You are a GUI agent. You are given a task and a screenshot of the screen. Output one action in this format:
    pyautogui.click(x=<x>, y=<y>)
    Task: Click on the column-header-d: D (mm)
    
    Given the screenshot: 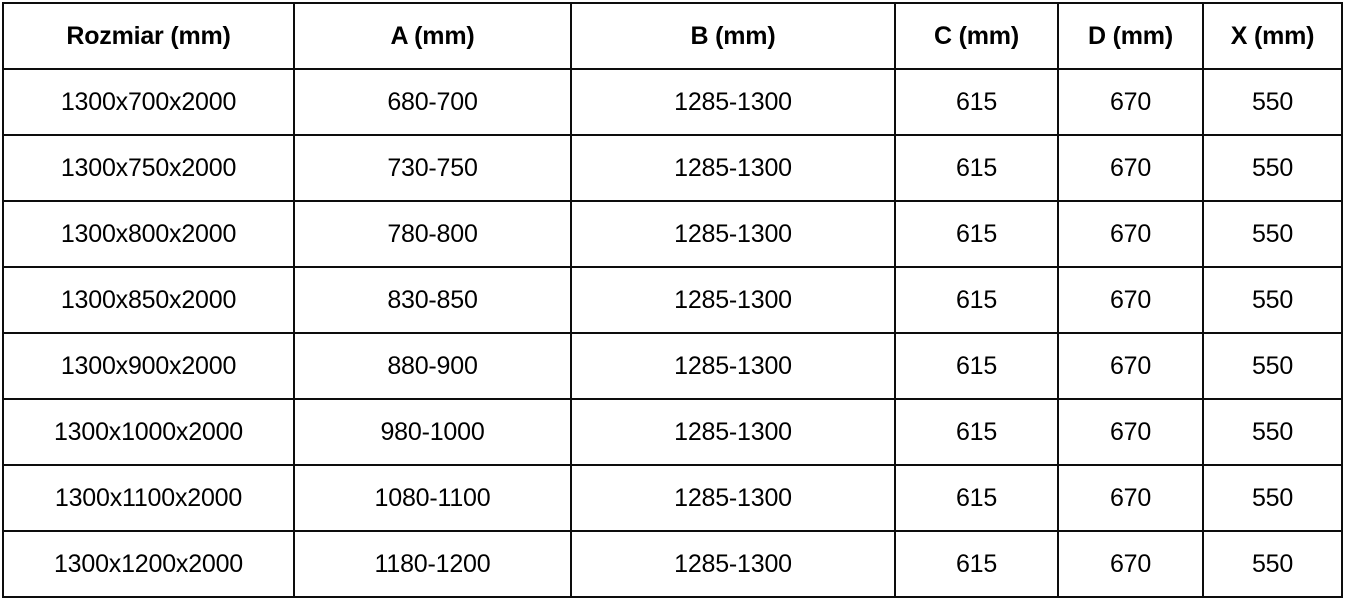 What is the action you would take?
    pyautogui.click(x=1130, y=36)
    